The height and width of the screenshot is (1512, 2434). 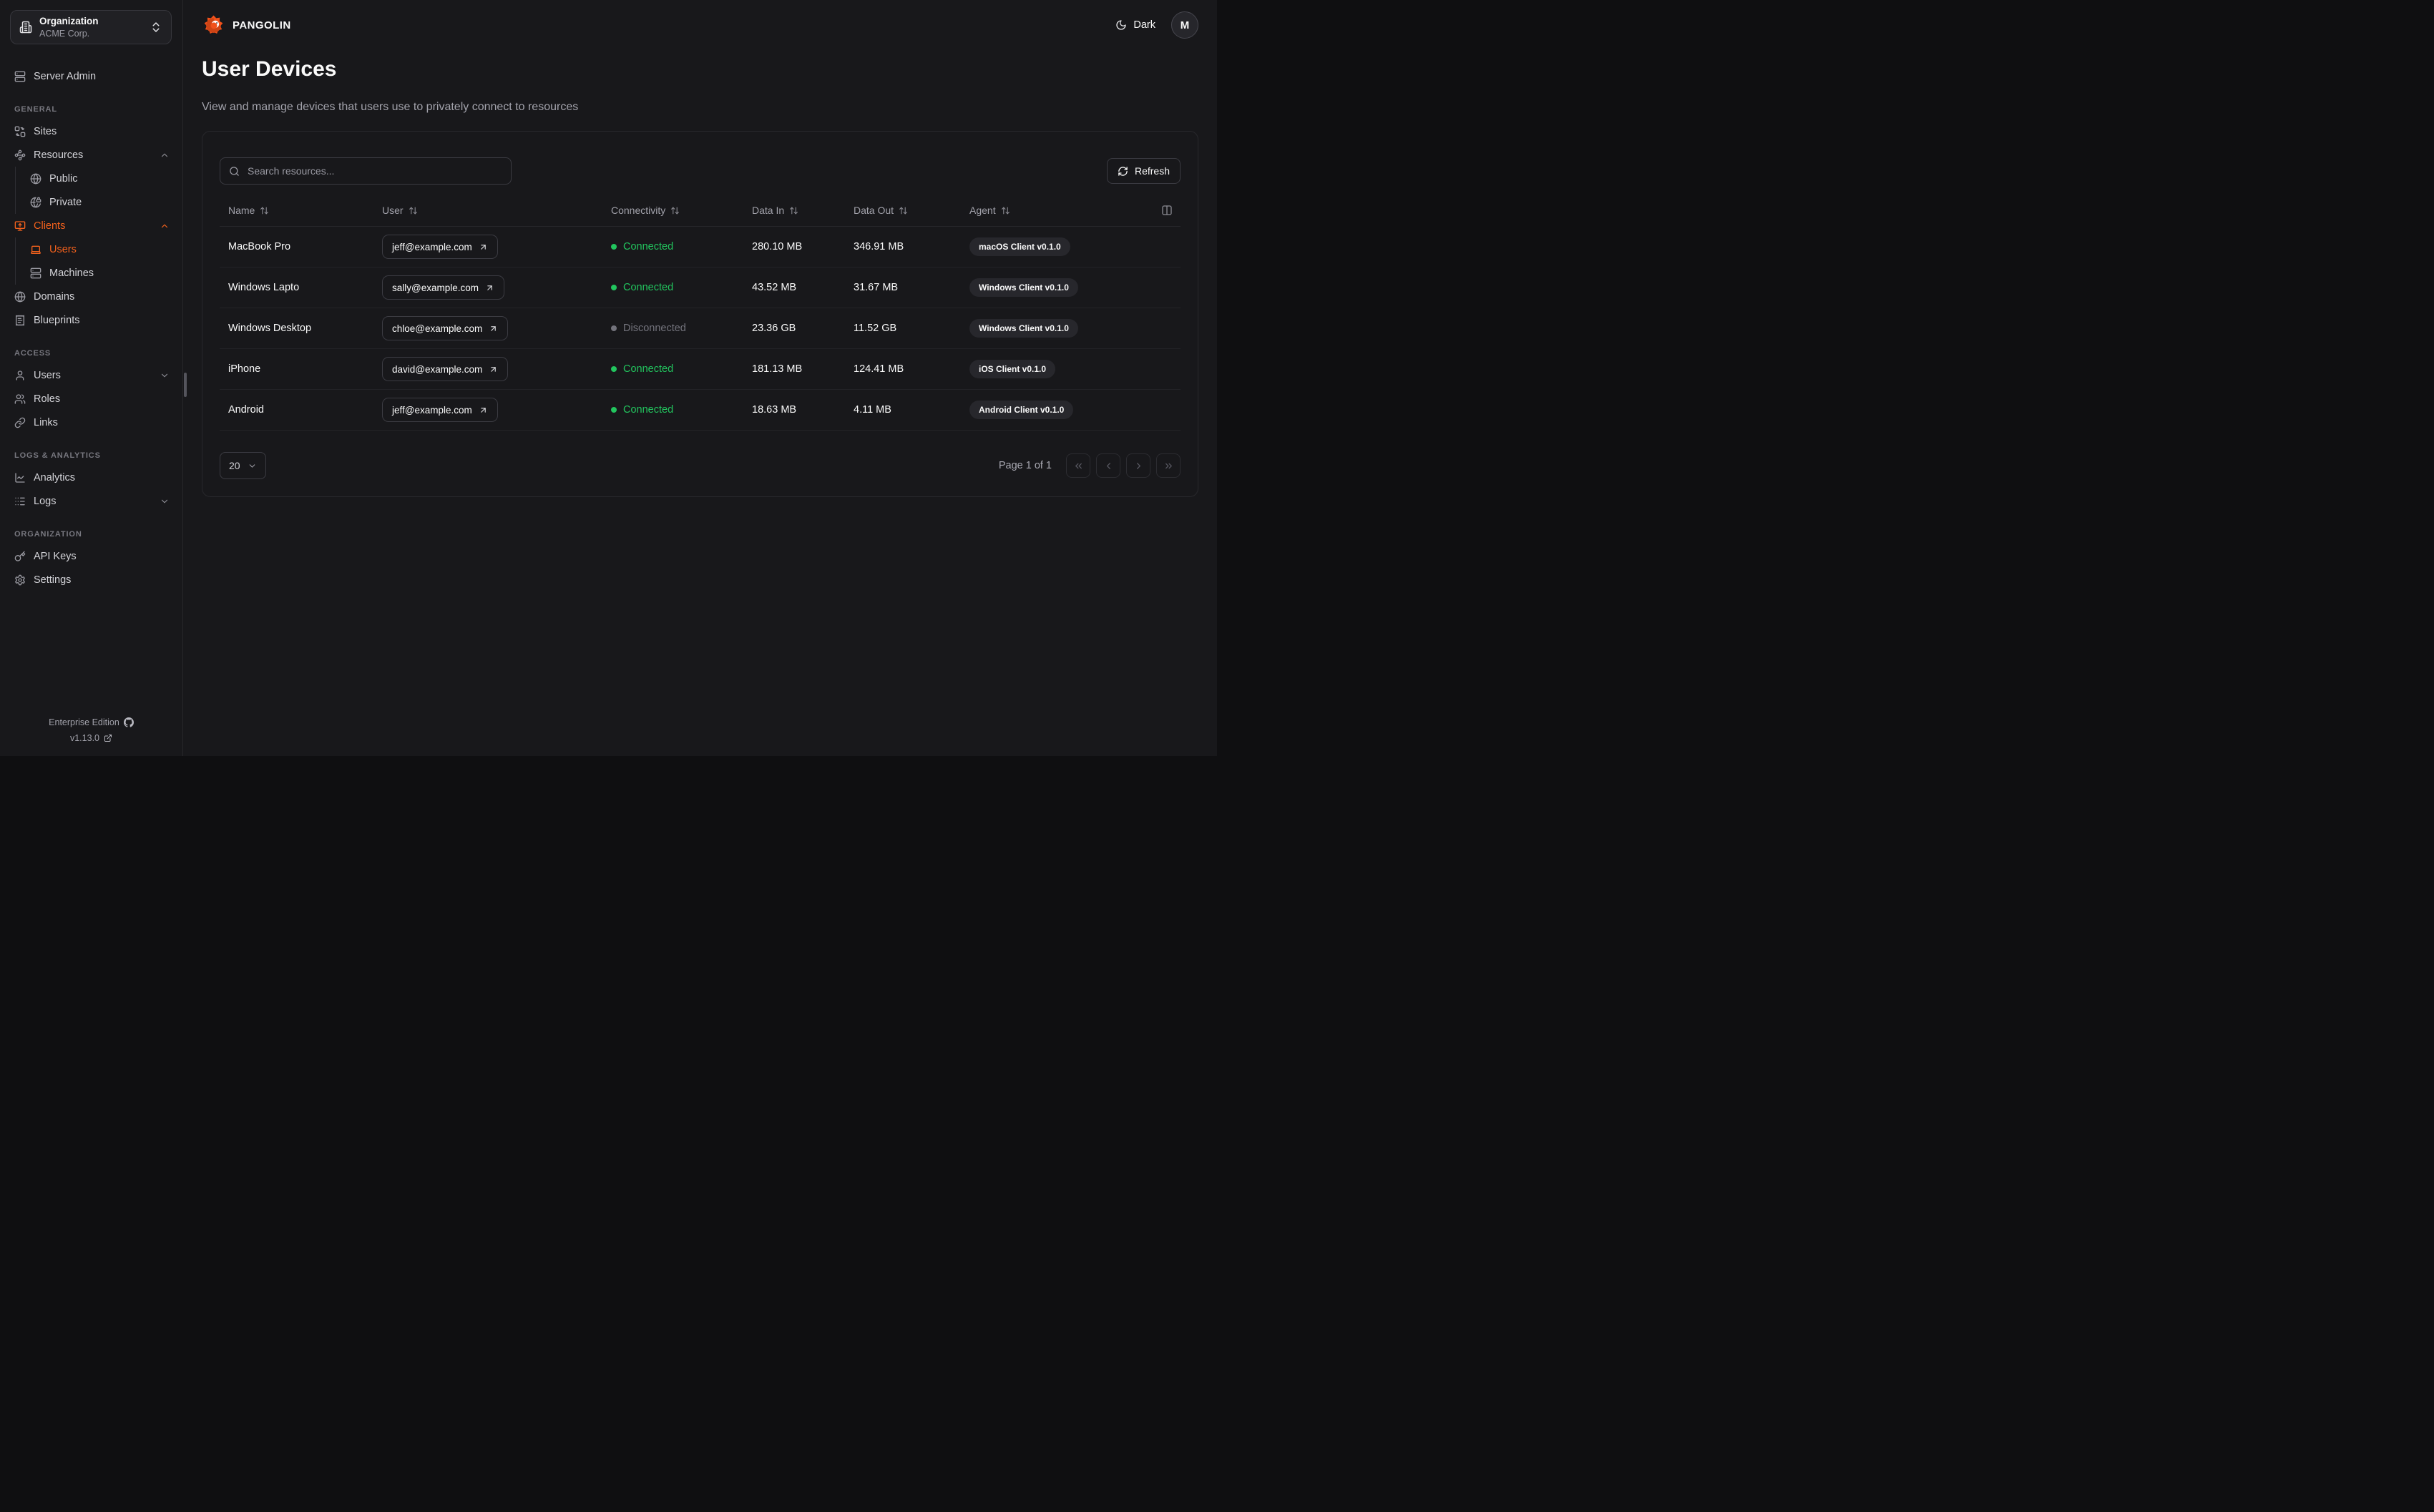 I want to click on user-email: david@example.com, so click(x=437, y=369).